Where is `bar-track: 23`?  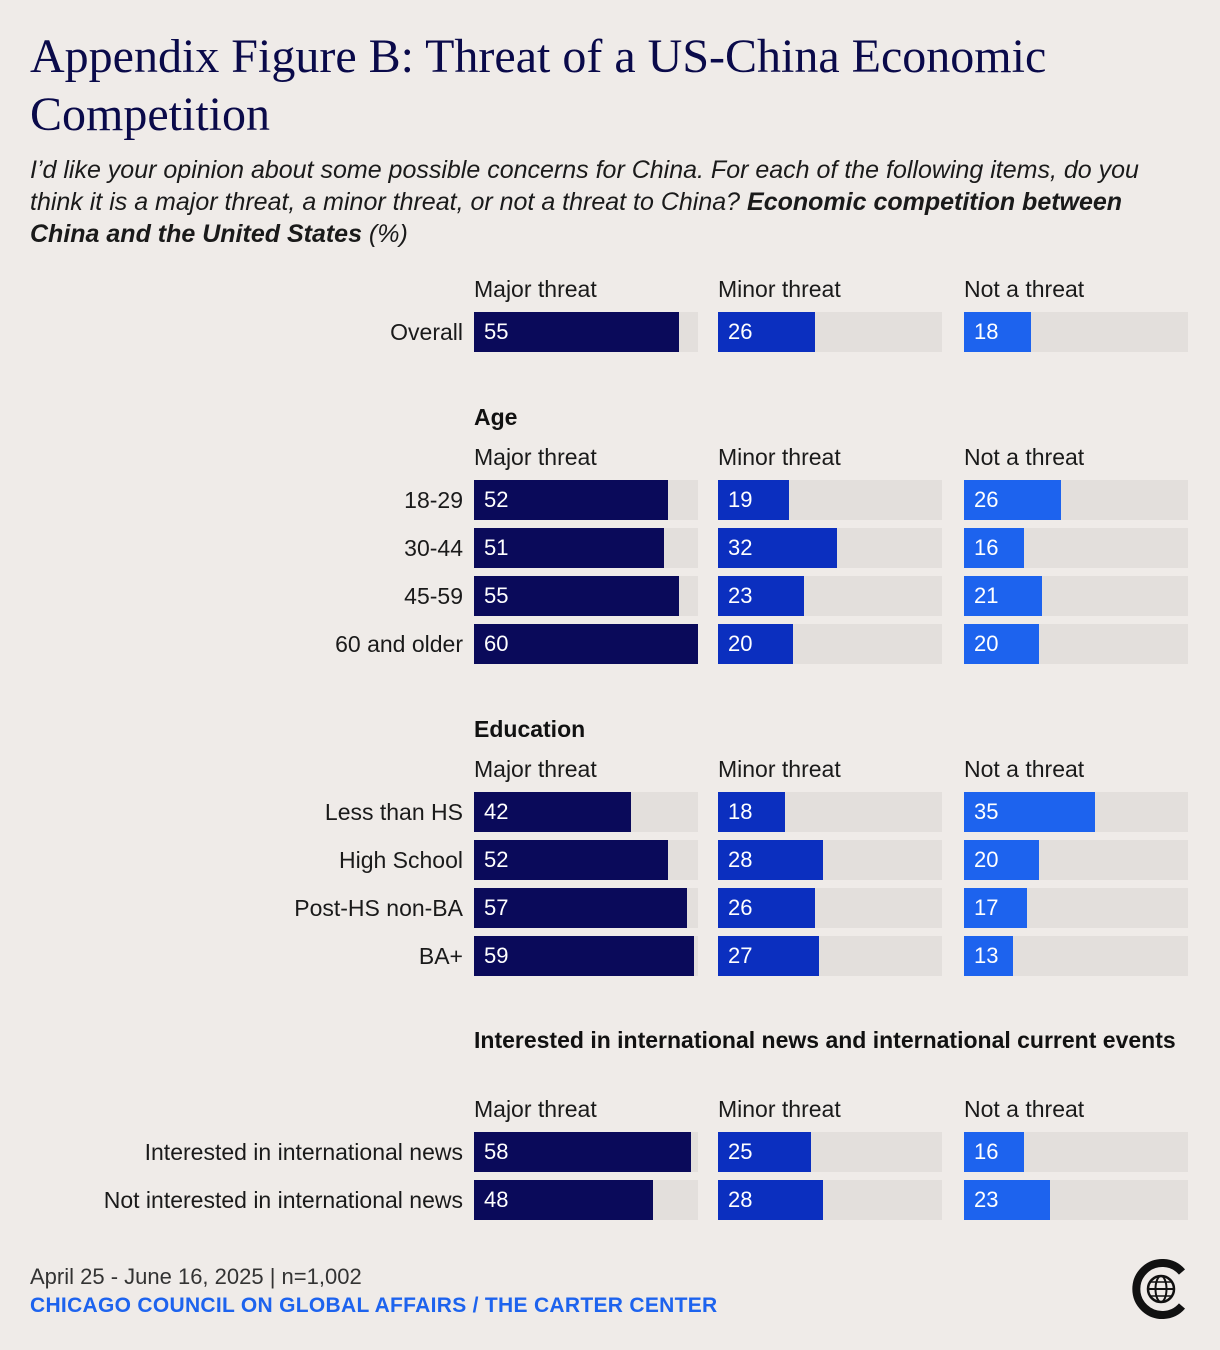 bar-track: 23 is located at coordinates (830, 596).